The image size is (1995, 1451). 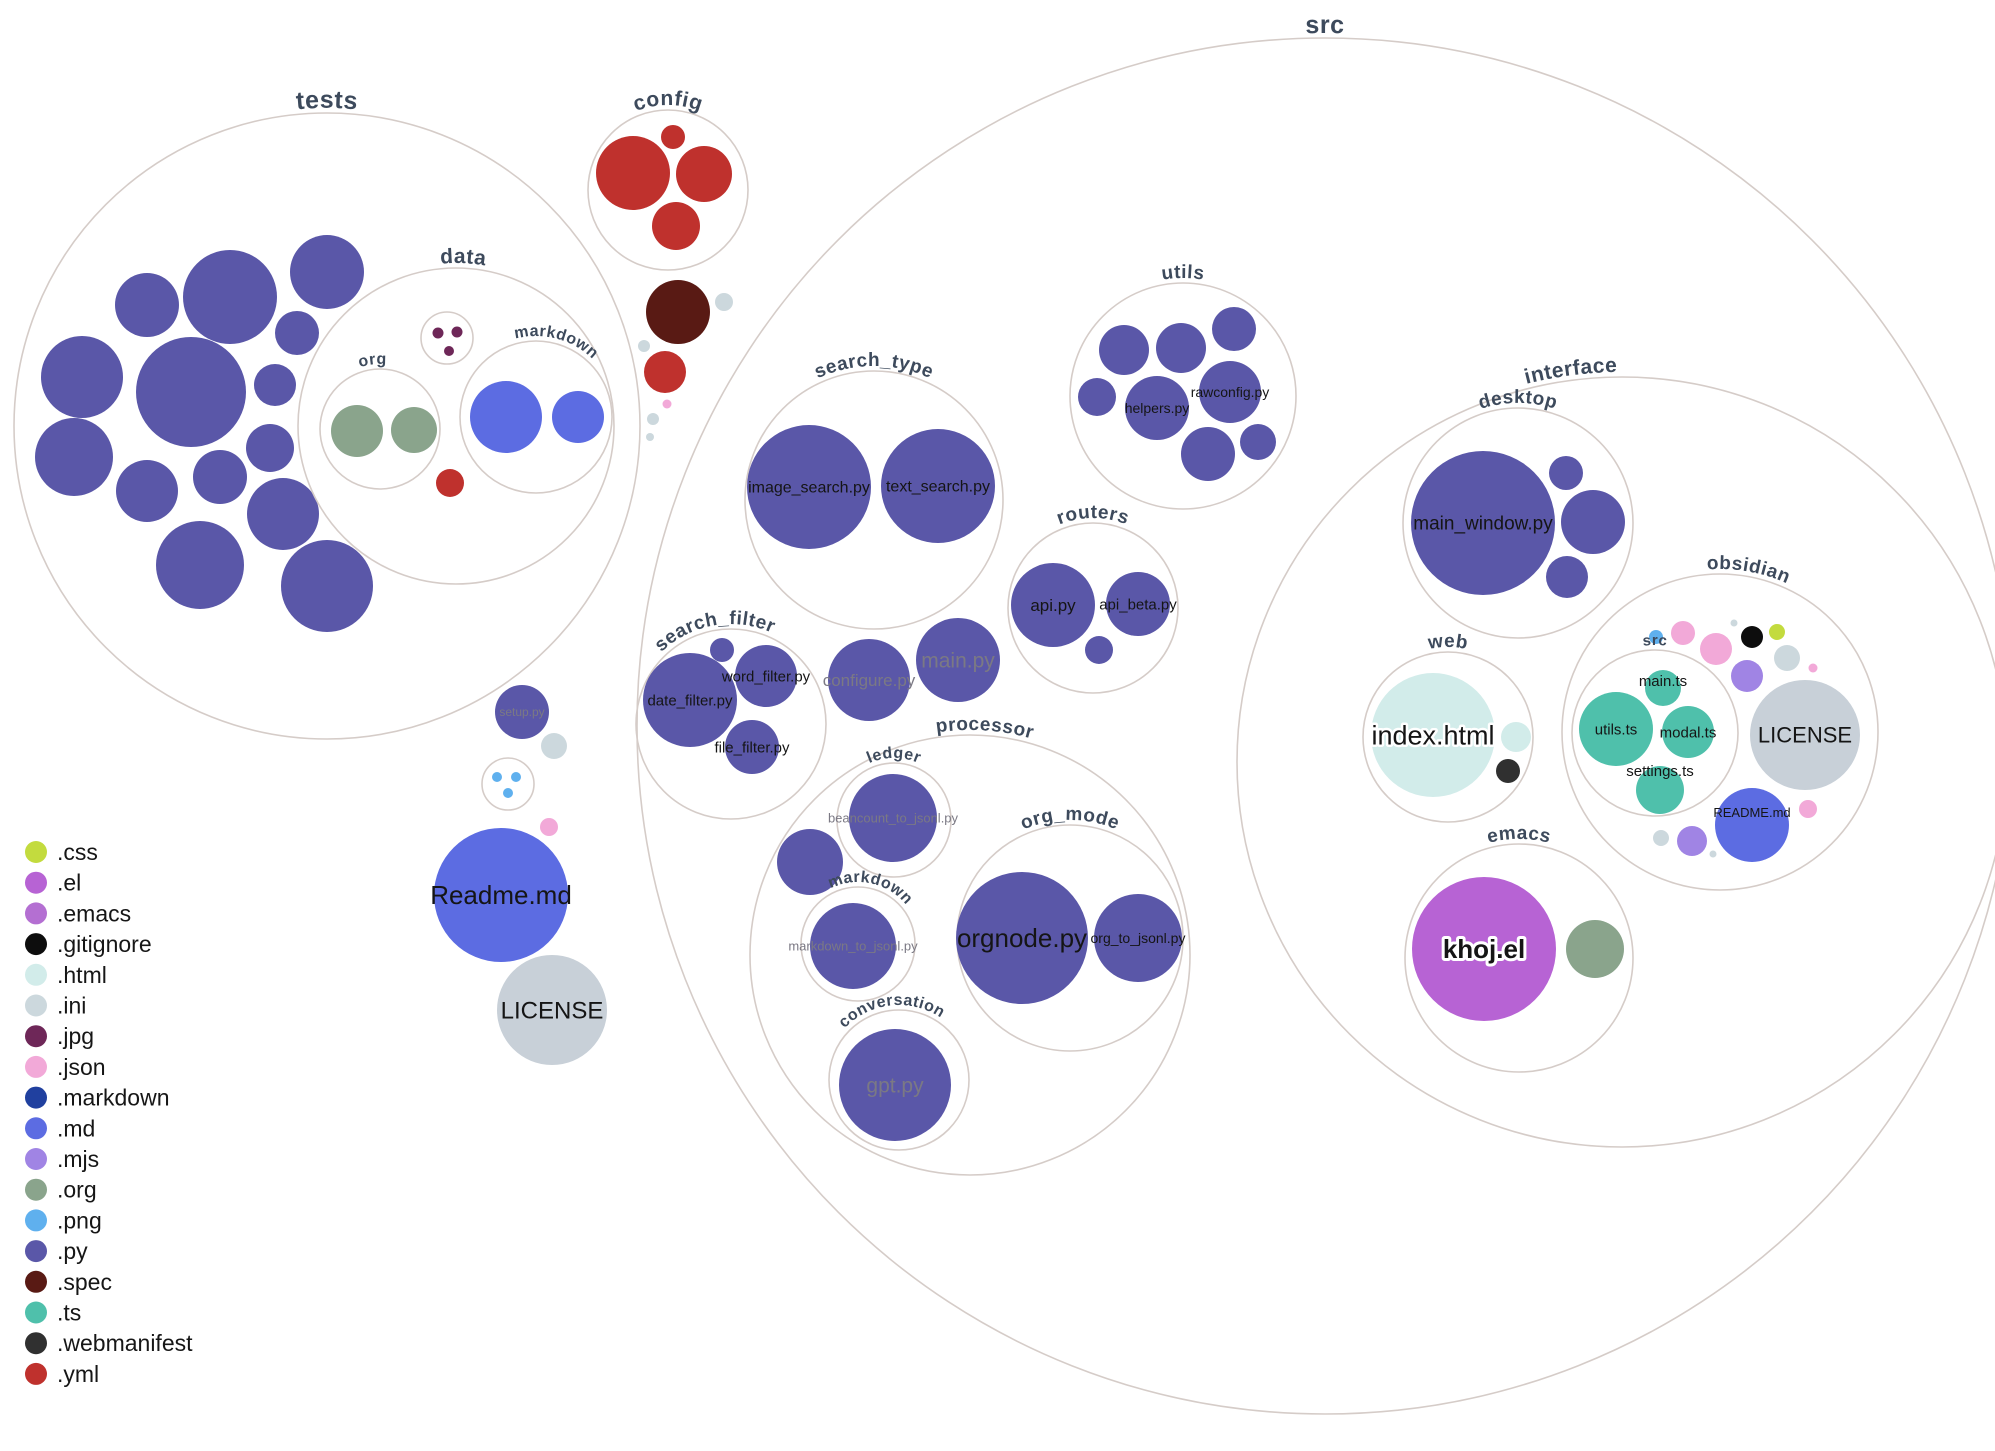 I want to click on dir-markdown: markdown, so click(x=536, y=408).